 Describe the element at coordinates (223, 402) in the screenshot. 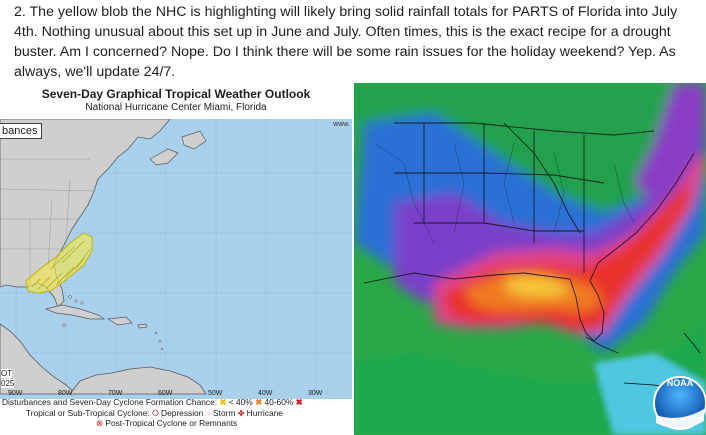

I see `x-yellow-icon: ✖` at that location.